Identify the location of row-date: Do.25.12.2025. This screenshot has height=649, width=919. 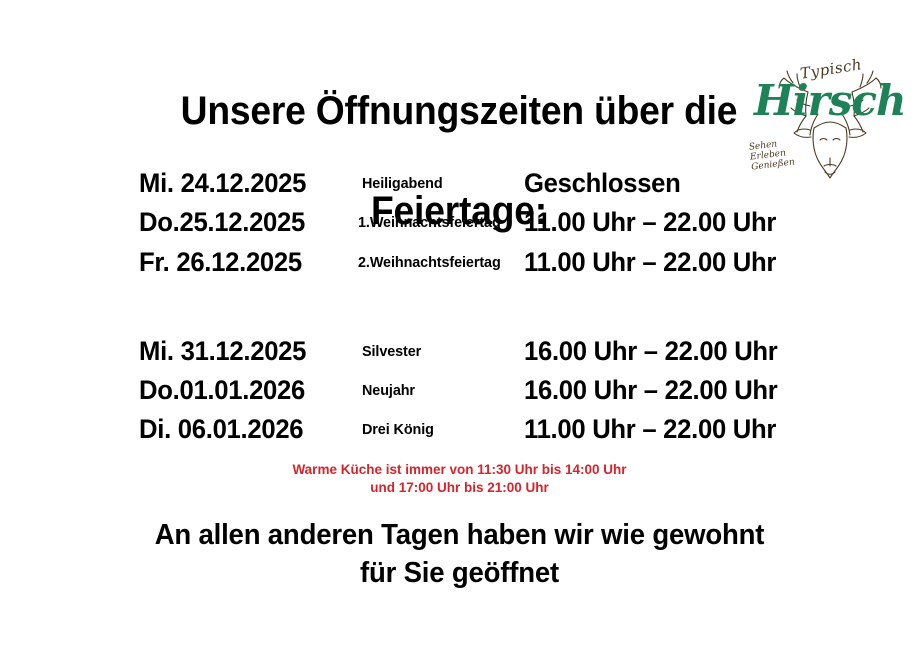
(222, 222).